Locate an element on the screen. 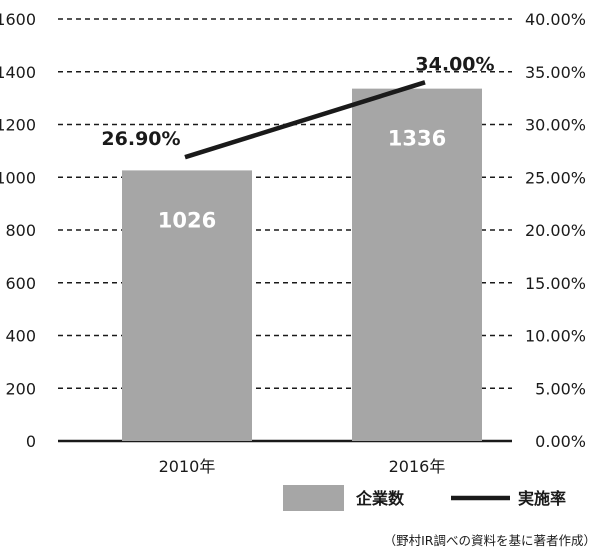  y2-tick-label: 40.00% is located at coordinates (555, 19).